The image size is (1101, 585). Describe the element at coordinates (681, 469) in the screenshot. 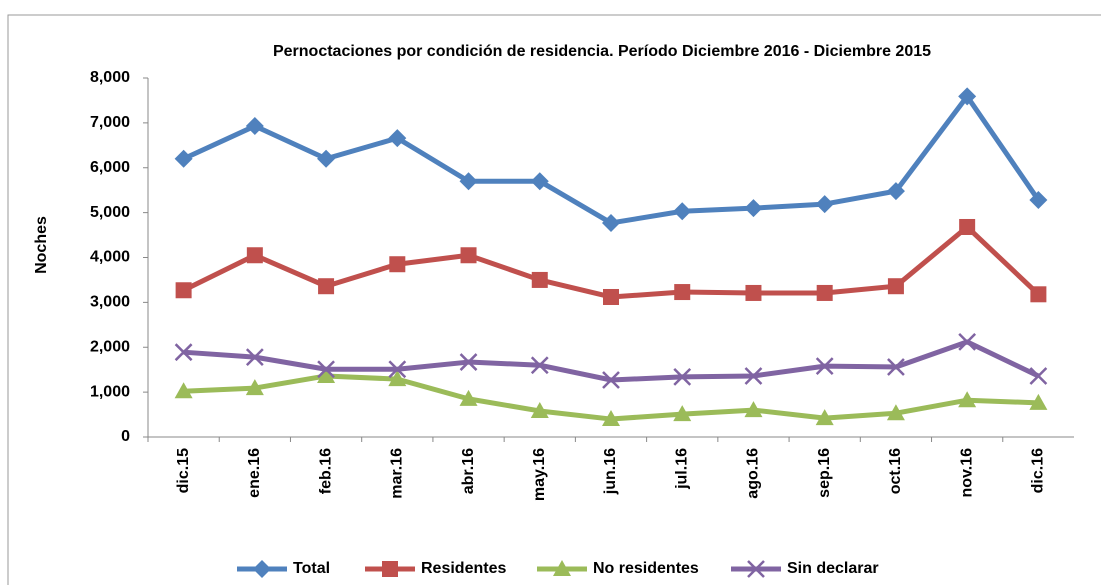

I see `x-tick-label: jul.16` at that location.